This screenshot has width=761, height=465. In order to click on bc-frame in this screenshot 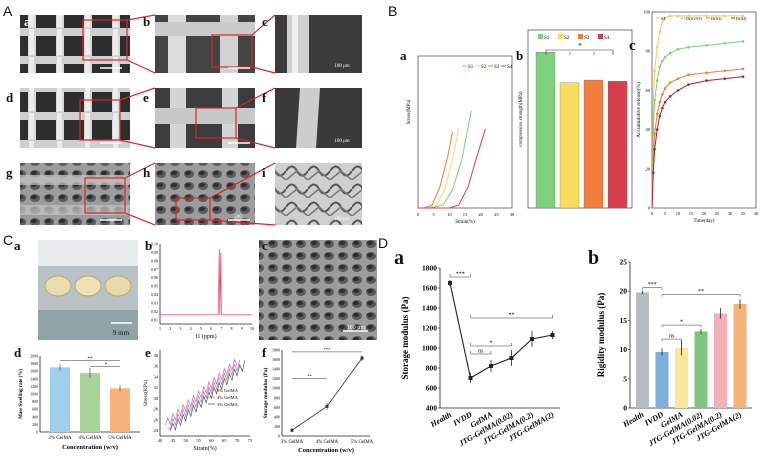, I will do `click(704, 110)`.